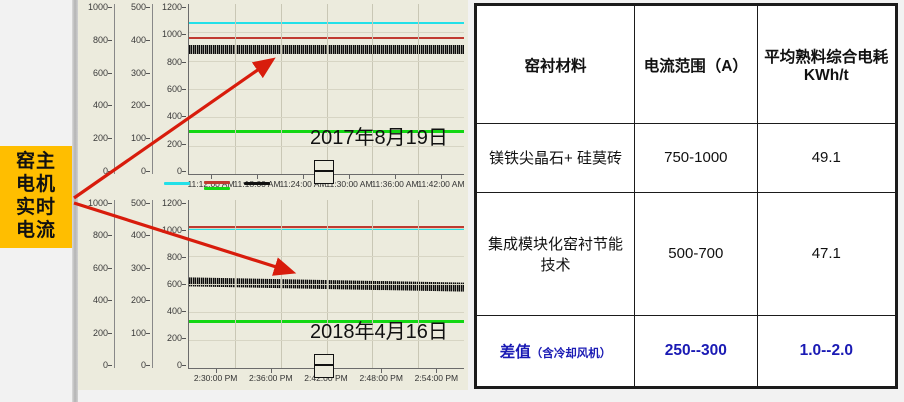  Describe the element at coordinates (215, 378) in the screenshot. I see `x-tick-label: 2:30:00 PM` at that location.